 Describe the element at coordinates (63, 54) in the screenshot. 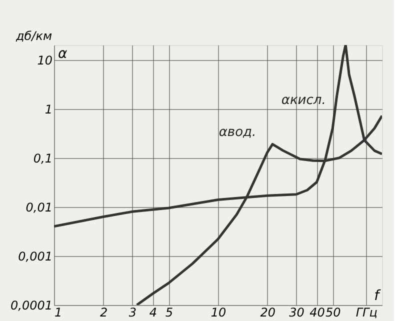

I see `annotation: α` at that location.